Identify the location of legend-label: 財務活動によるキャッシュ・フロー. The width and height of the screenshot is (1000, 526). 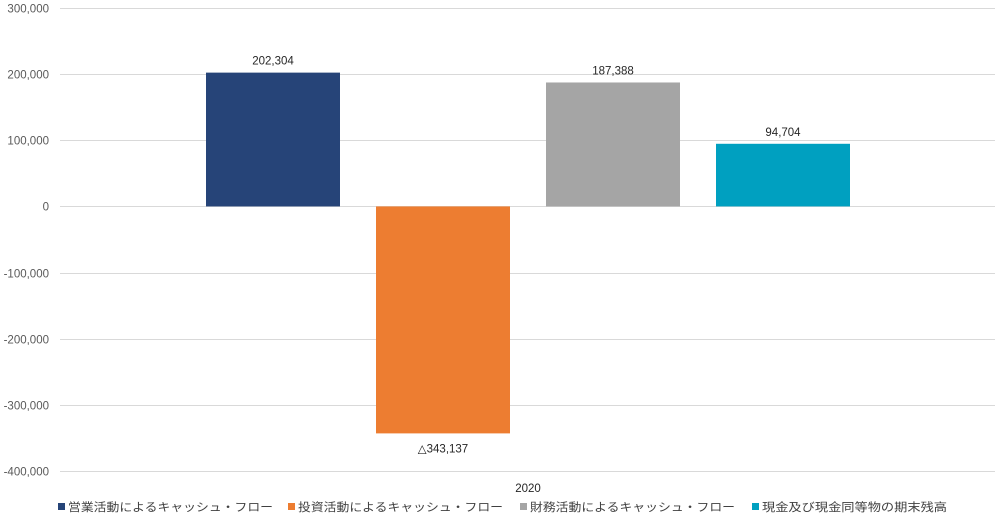
(632, 507).